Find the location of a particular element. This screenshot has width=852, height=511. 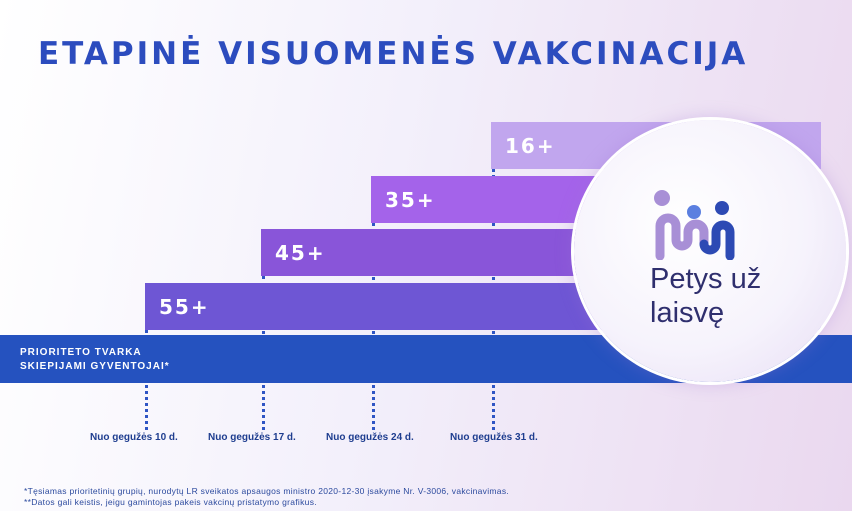

people-icon is located at coordinates (694, 225).